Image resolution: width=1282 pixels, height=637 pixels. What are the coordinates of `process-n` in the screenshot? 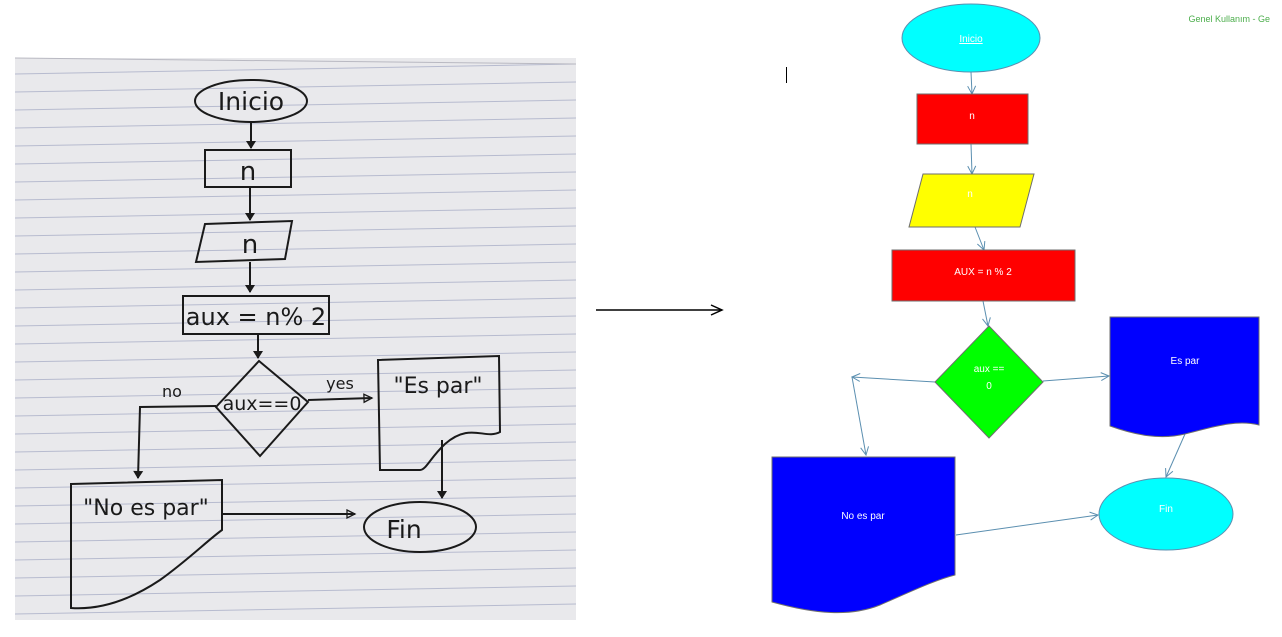 It's located at (972, 119).